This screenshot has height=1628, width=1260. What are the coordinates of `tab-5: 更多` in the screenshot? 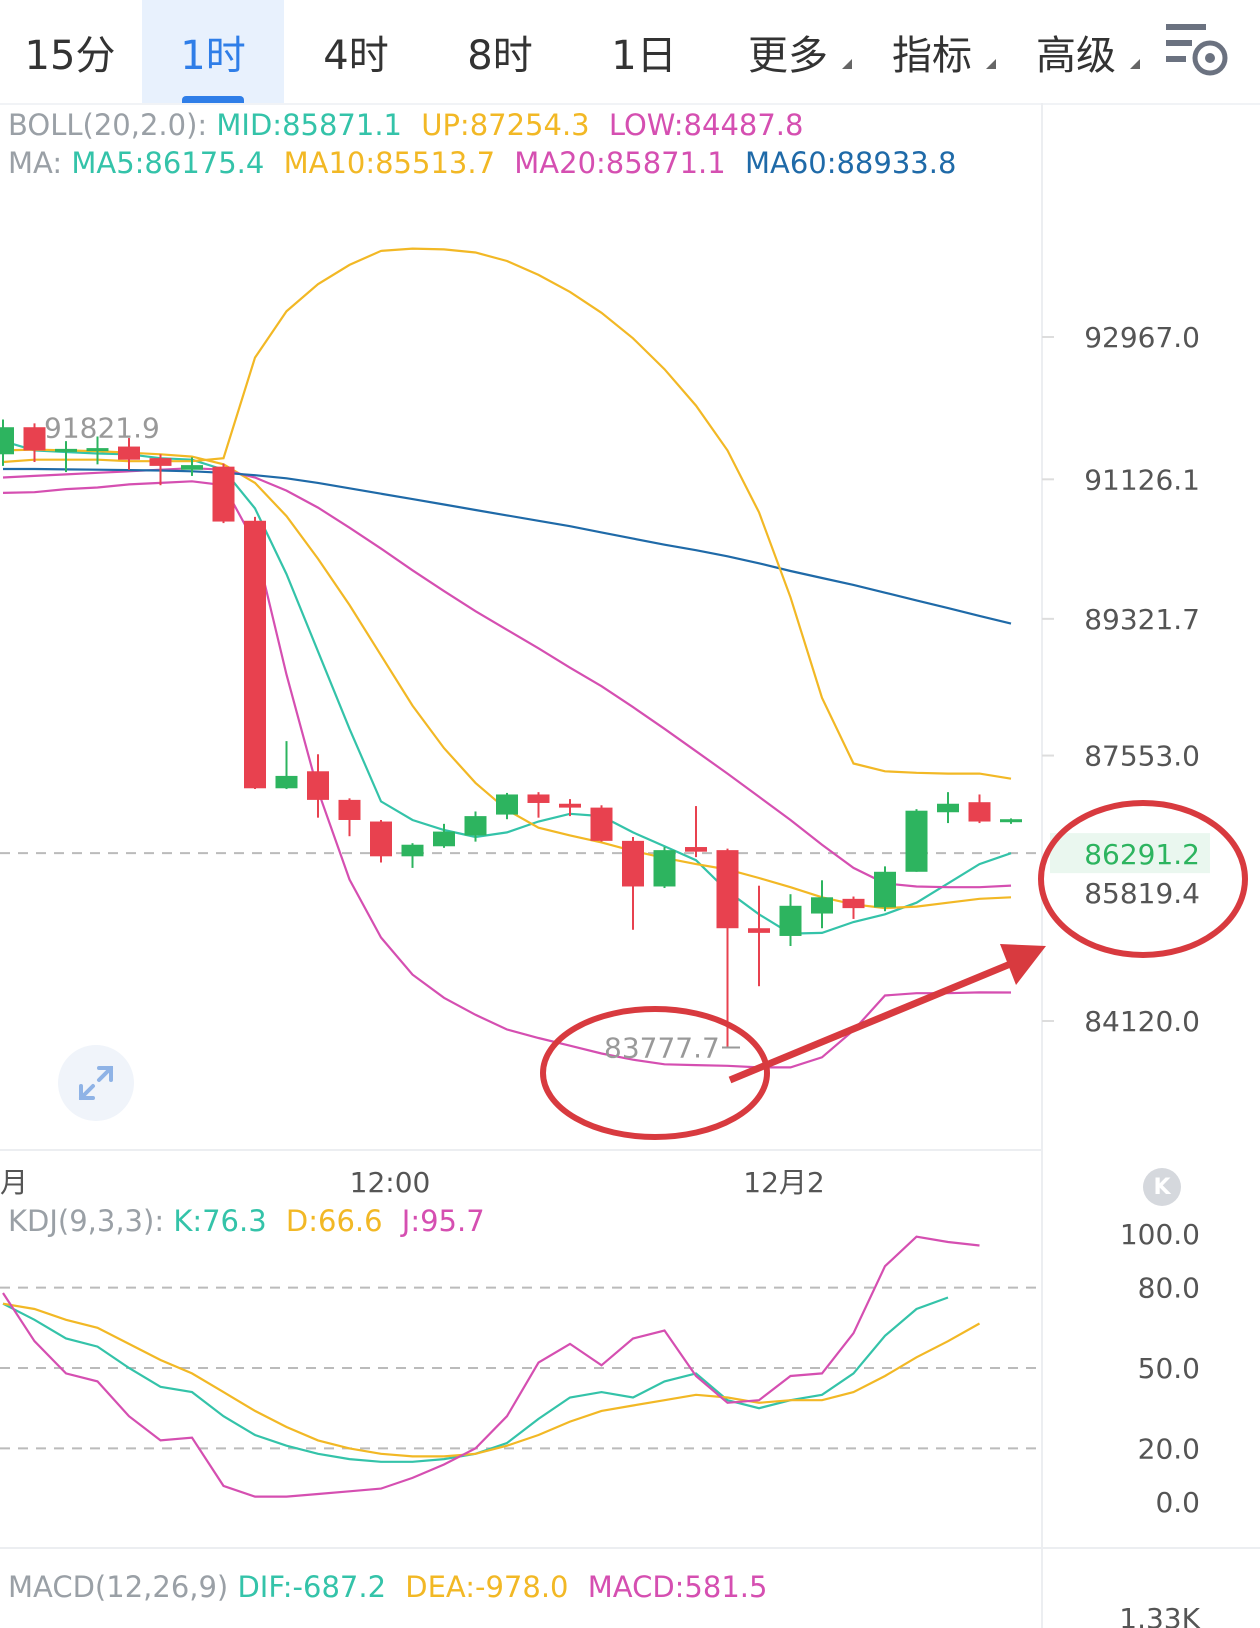 It's located at (788, 51).